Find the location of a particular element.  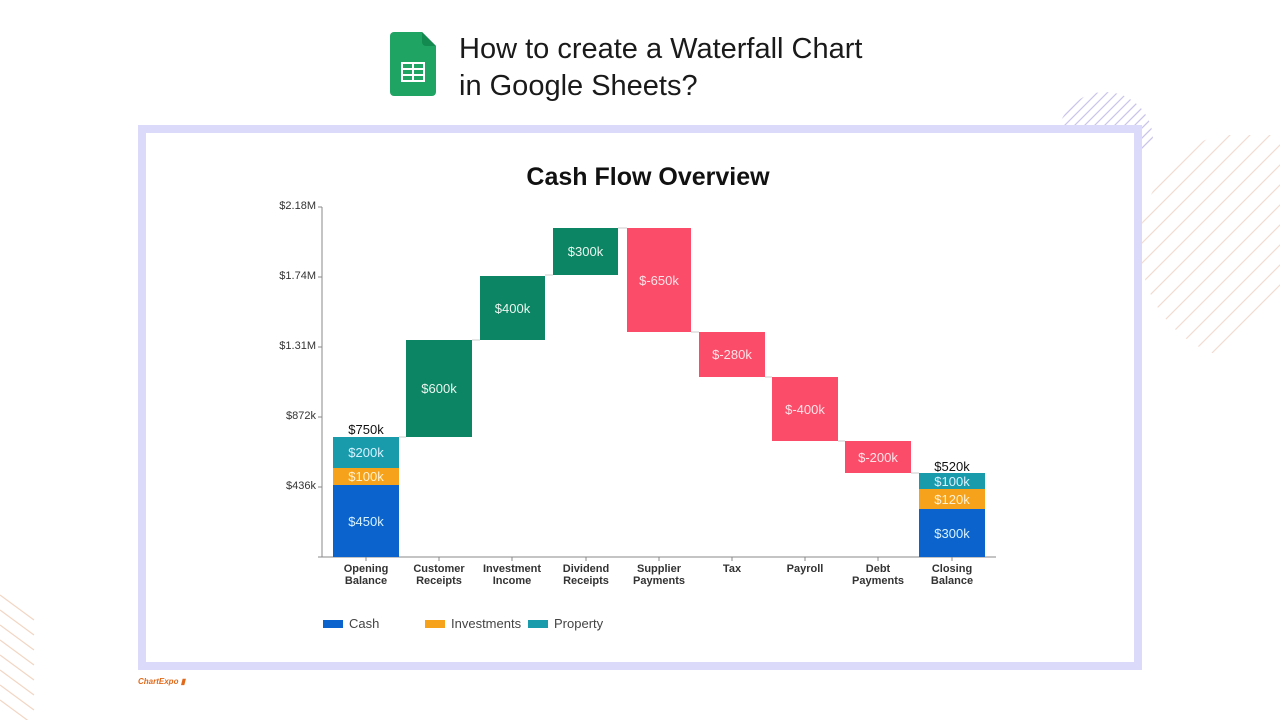

x-axis-label: Supplier Payments is located at coordinates (659, 575).